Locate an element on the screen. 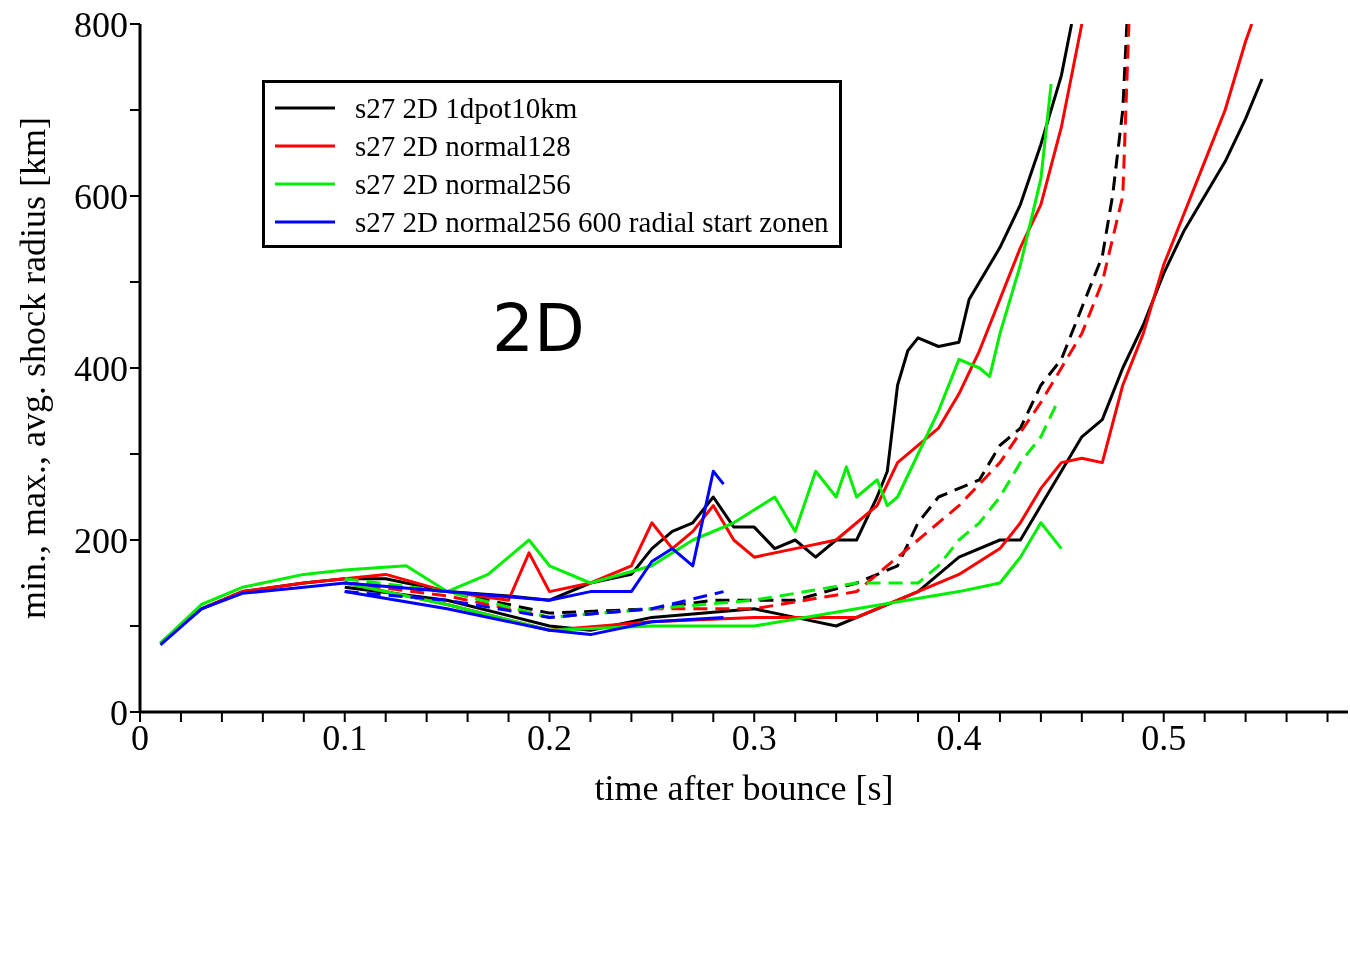 The height and width of the screenshot is (978, 1350). legend-label: s27 2D normal256 600 radial start zonen is located at coordinates (592, 222).